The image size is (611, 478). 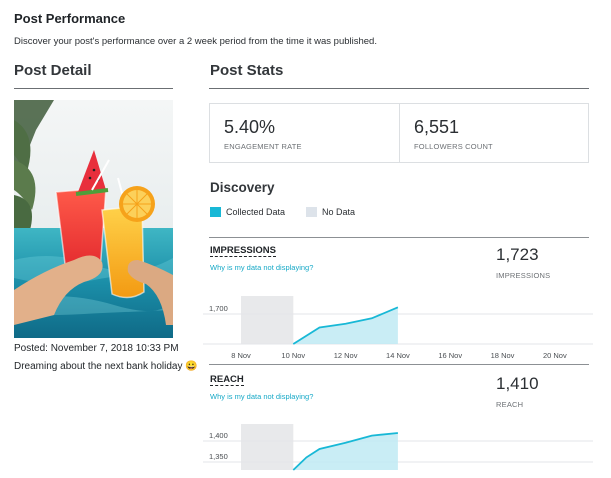 What do you see at coordinates (242, 187) in the screenshot?
I see `discovery-heading: Discovery` at bounding box center [242, 187].